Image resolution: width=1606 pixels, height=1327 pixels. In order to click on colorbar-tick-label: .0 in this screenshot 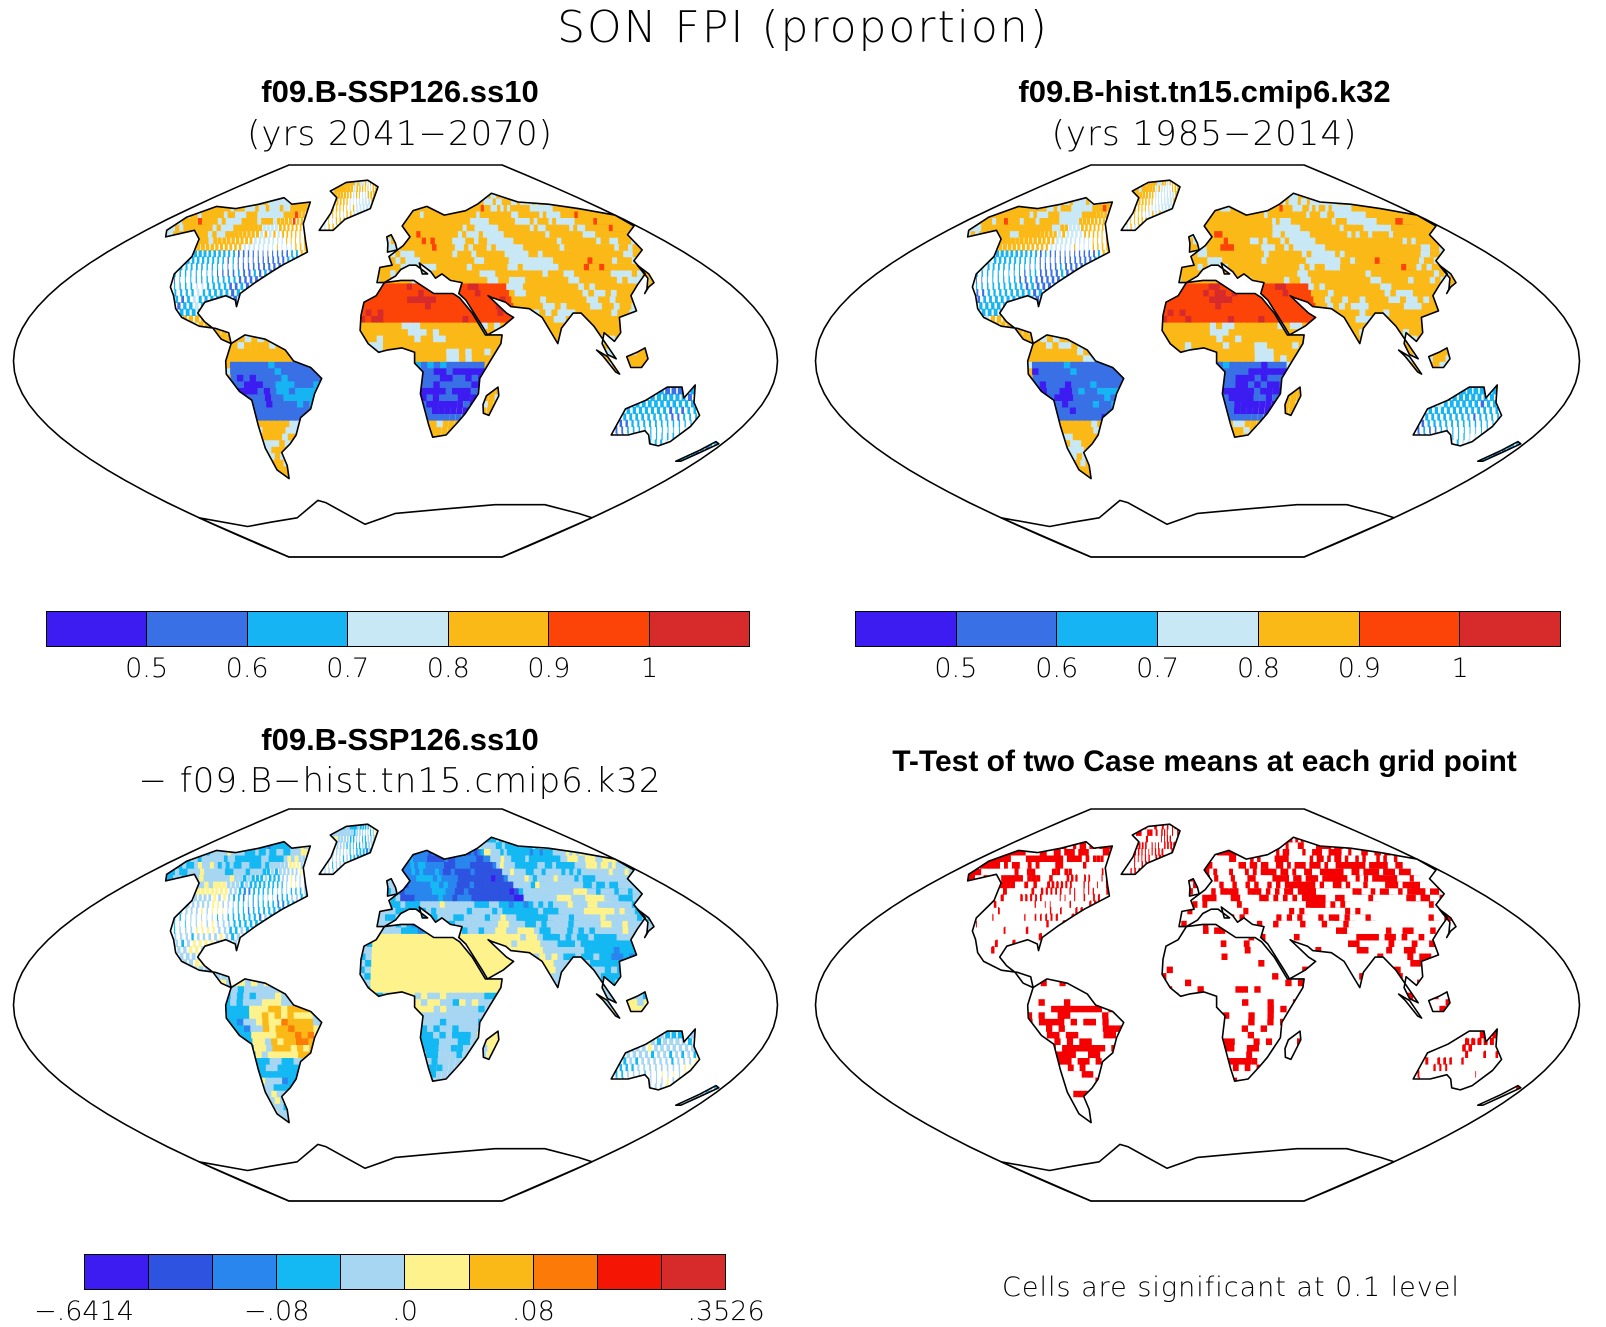, I will do `click(405, 1311)`.